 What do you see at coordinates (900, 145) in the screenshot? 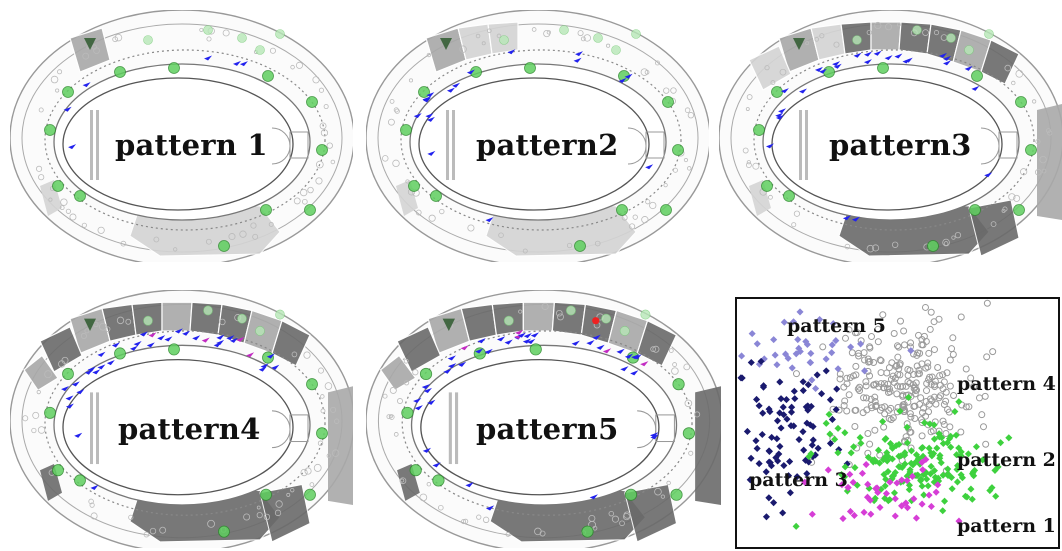
I see `panel-label: pattern3` at bounding box center [900, 145].